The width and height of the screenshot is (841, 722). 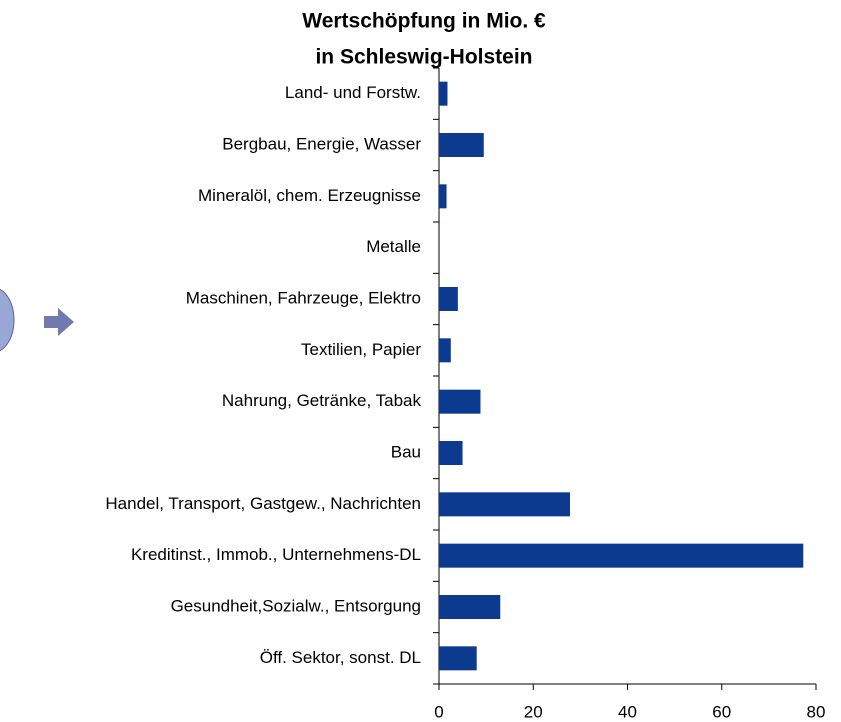 What do you see at coordinates (406, 451) in the screenshot?
I see `y-tick-label: Bau` at bounding box center [406, 451].